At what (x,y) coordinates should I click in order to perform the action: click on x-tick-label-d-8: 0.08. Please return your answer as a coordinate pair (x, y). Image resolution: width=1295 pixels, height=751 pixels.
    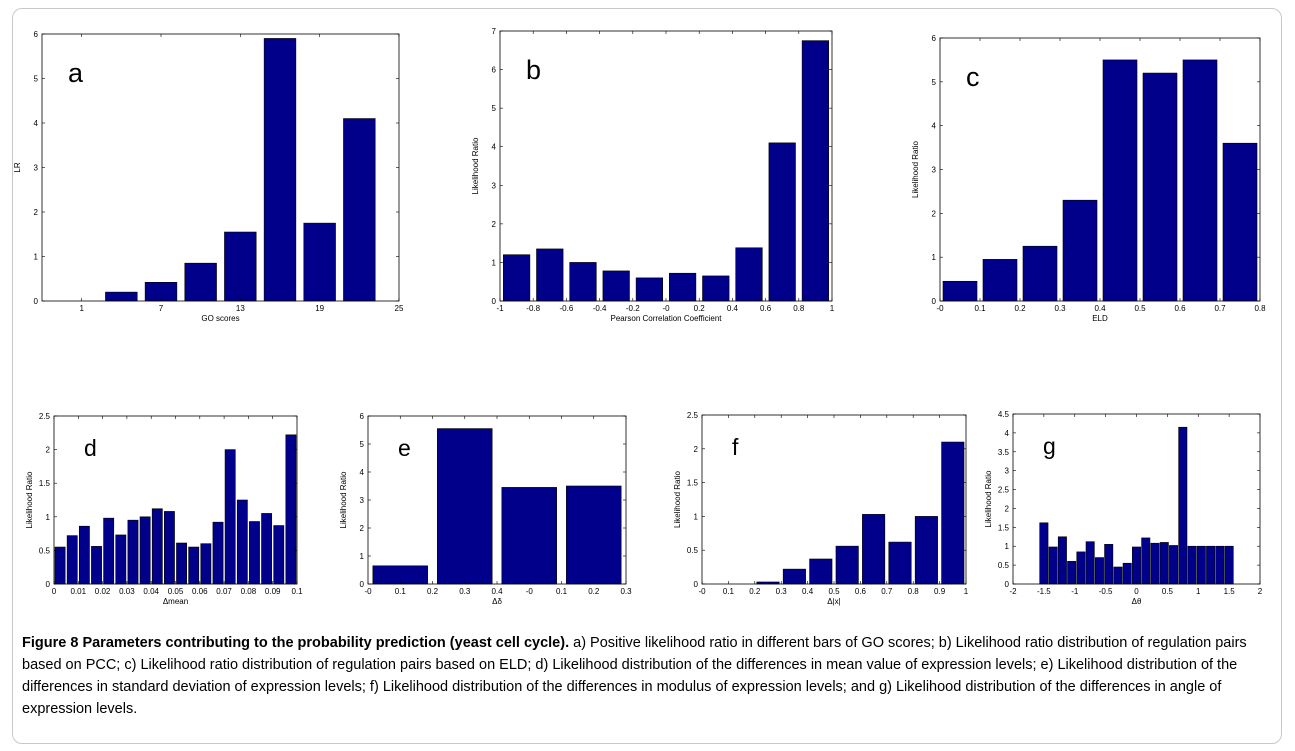
    Looking at the image, I should click on (249, 591).